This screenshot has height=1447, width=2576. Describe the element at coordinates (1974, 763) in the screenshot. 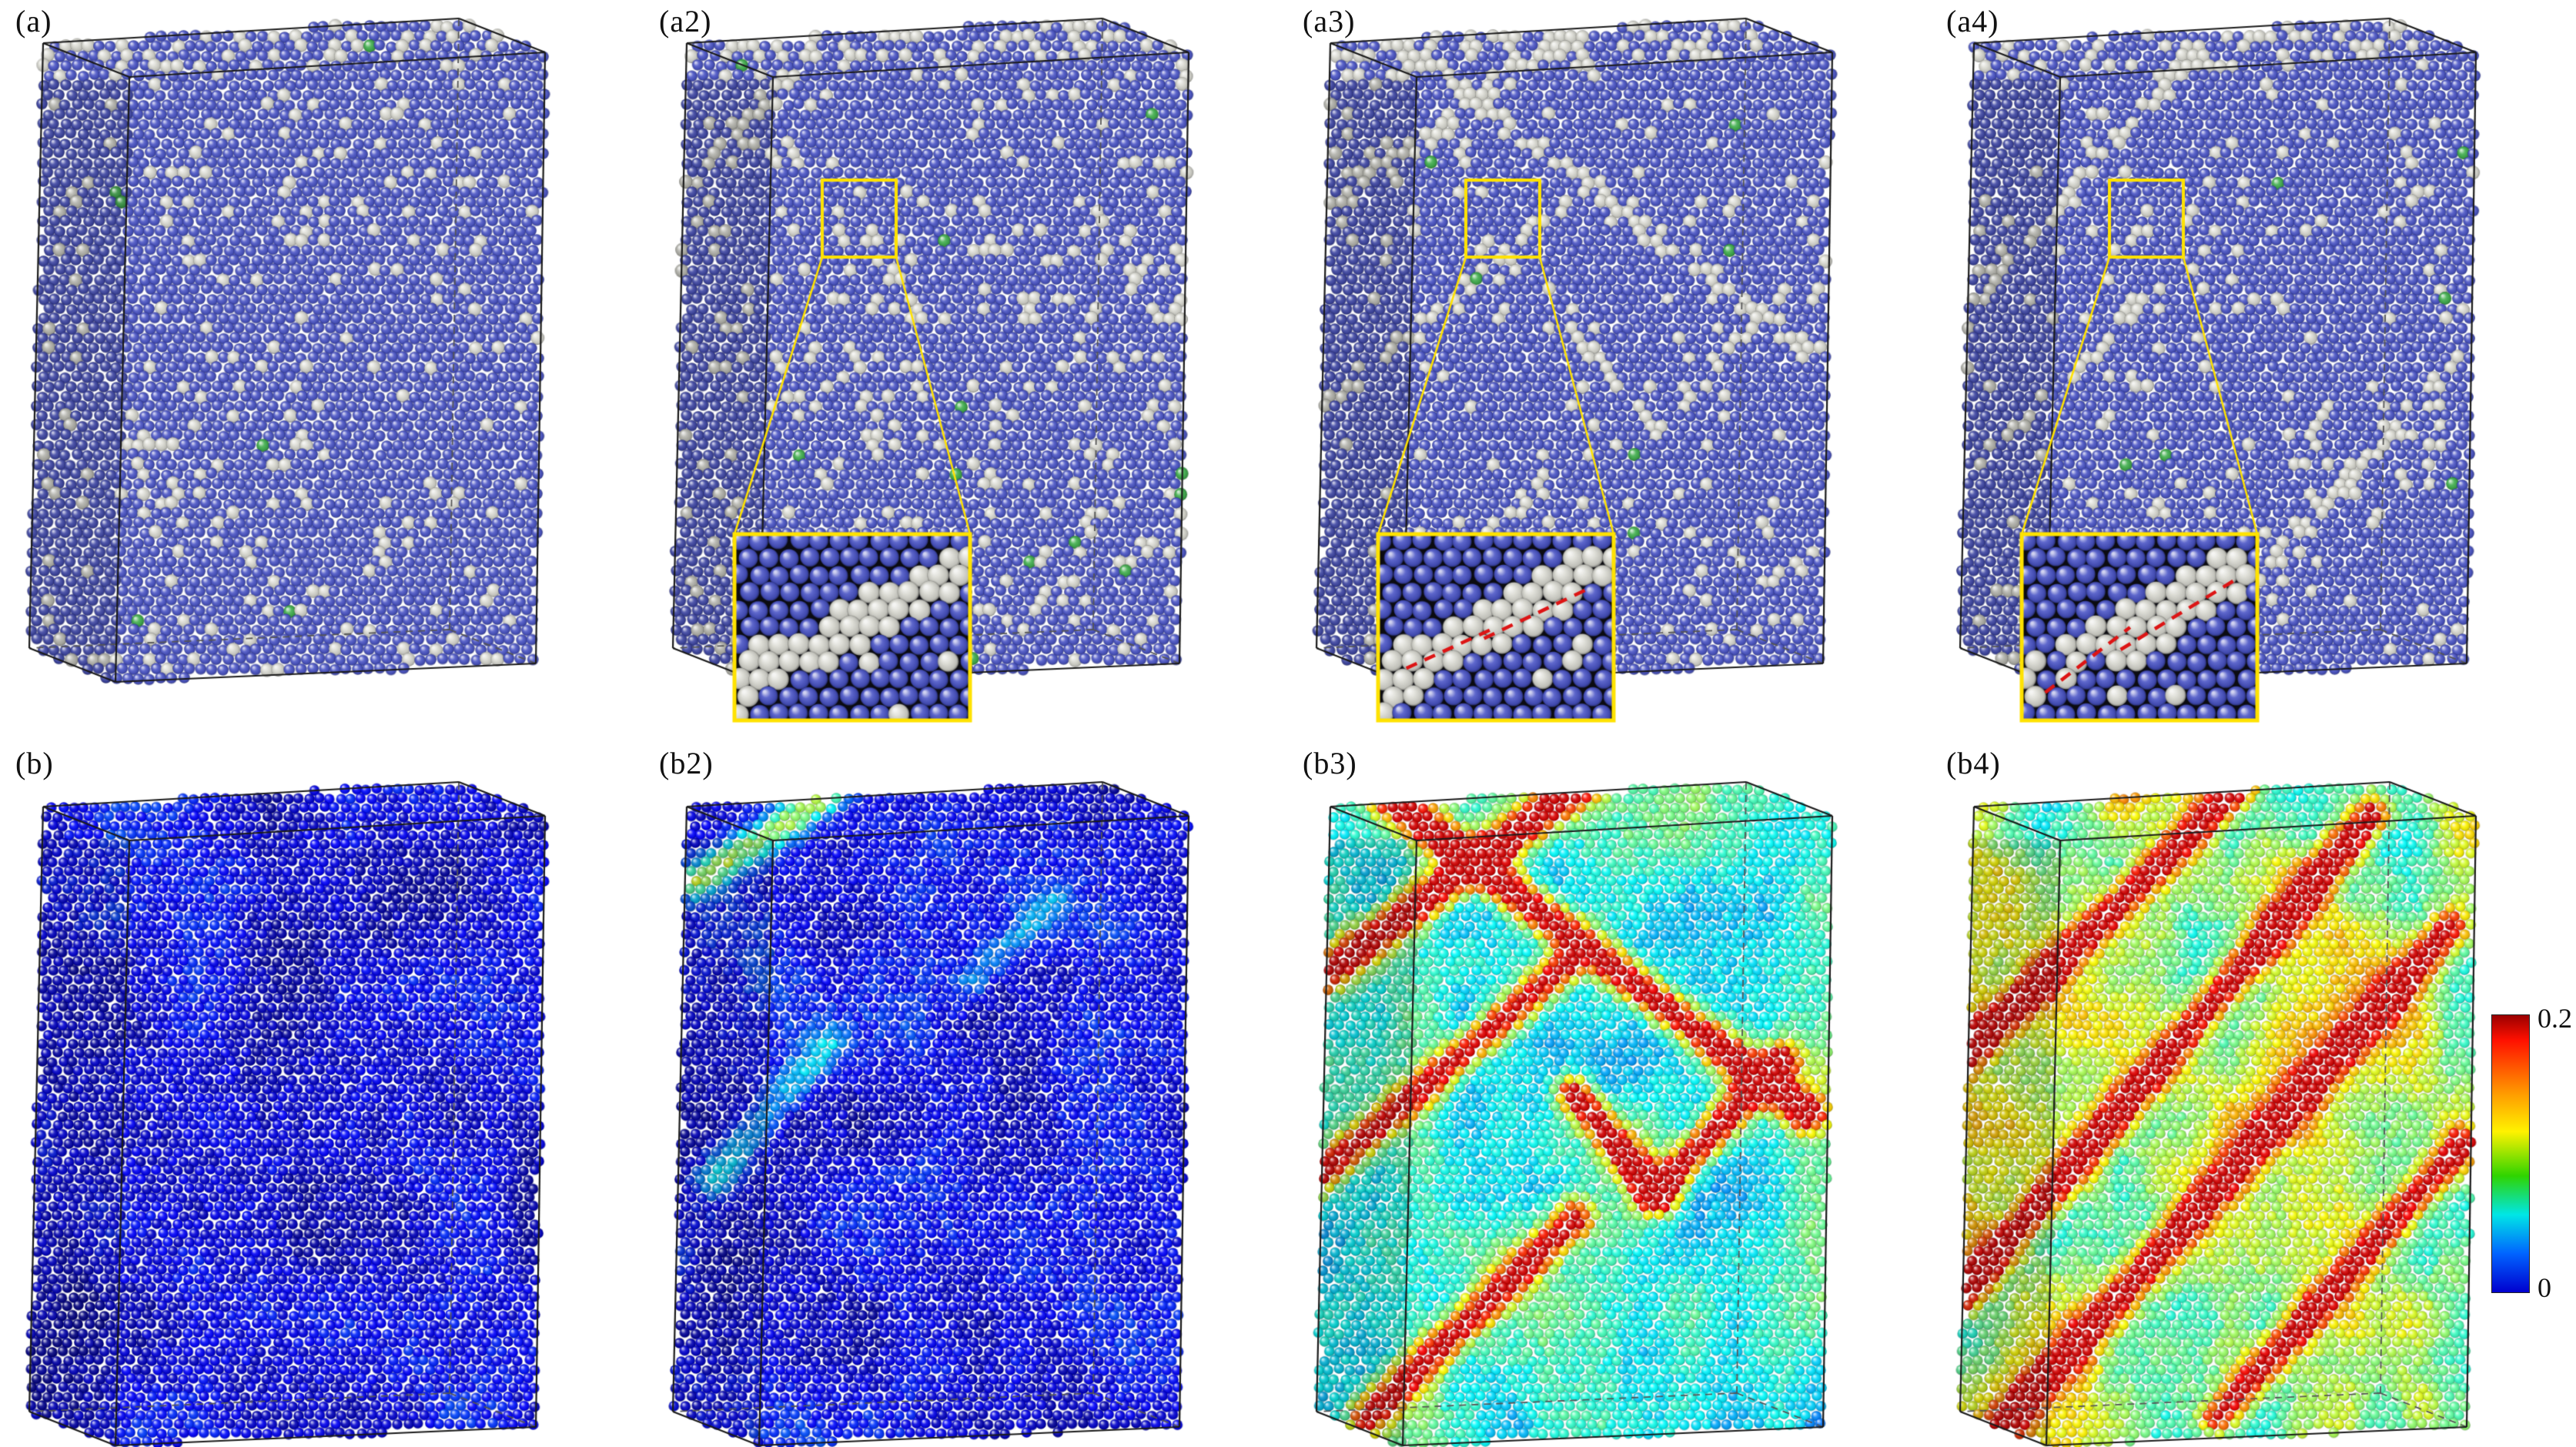

I see `panel-b4-label: (b4)` at that location.